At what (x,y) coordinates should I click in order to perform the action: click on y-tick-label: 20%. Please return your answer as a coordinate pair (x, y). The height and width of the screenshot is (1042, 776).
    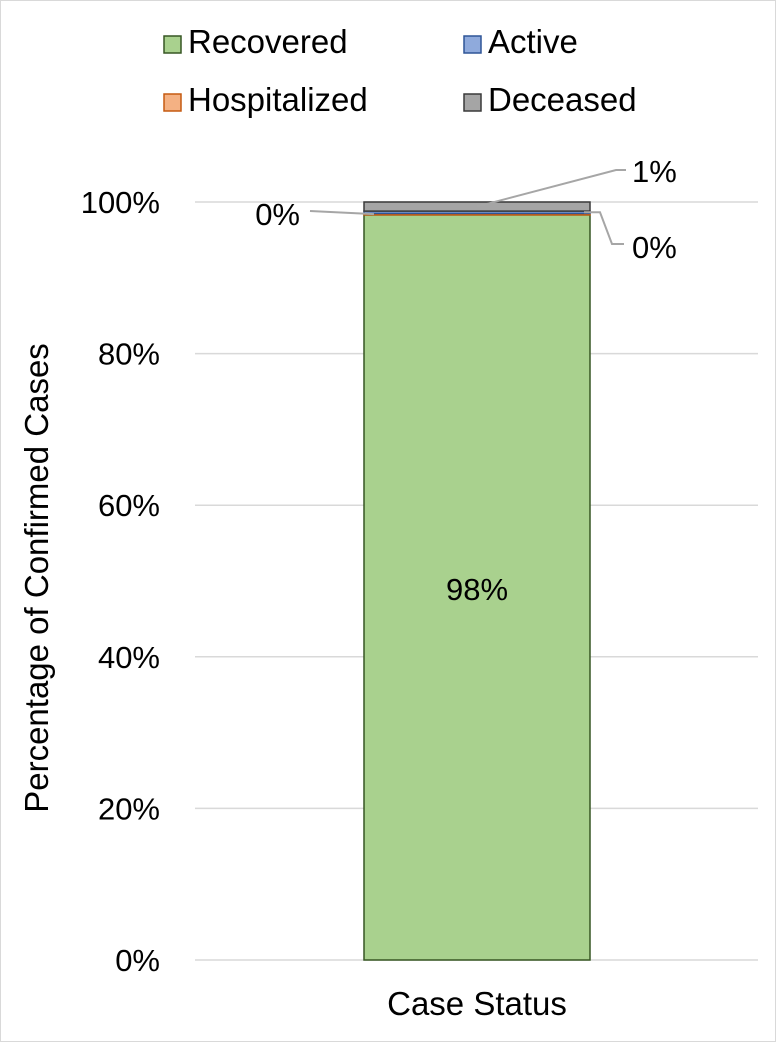
    Looking at the image, I should click on (129, 808).